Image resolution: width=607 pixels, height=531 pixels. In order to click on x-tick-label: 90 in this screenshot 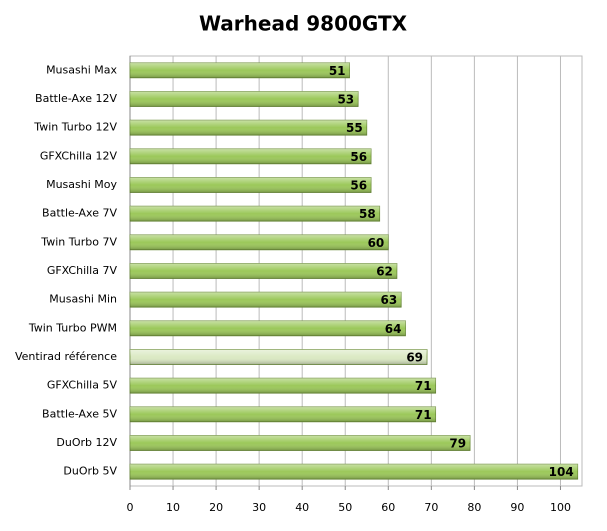, I will do `click(517, 507)`.